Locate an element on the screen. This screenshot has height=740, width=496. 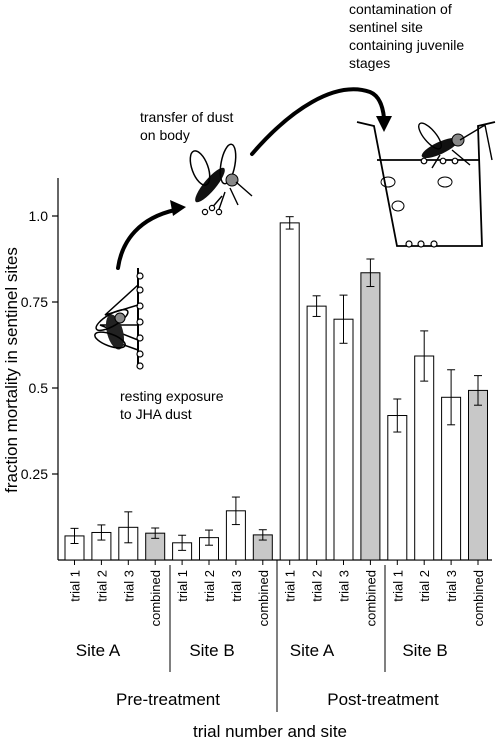
annotation-transfer-1: transfer of dust is located at coordinates (186, 117).